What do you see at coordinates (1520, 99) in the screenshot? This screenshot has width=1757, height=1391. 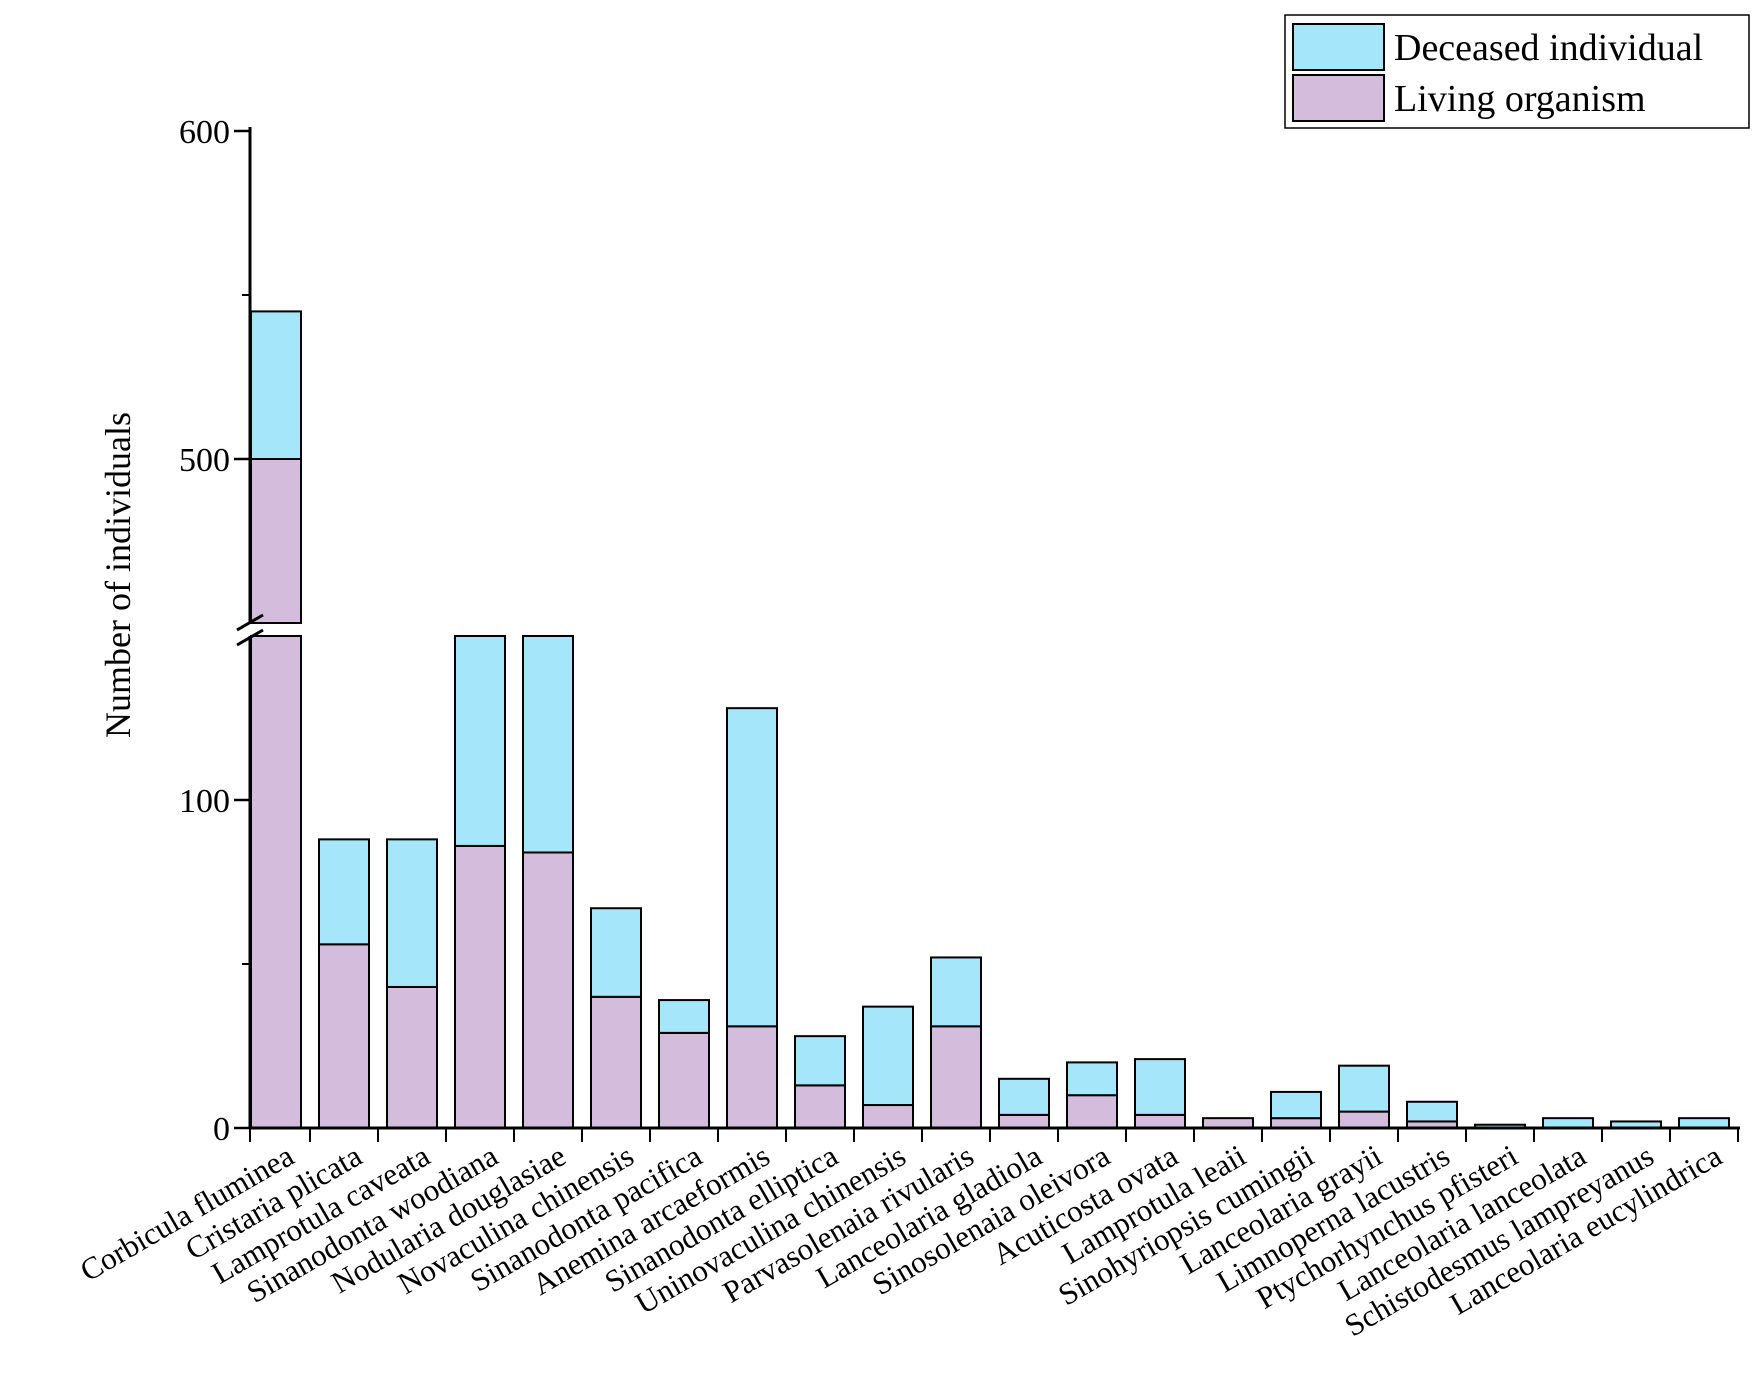 I see `legend-label-living: Living organism` at bounding box center [1520, 99].